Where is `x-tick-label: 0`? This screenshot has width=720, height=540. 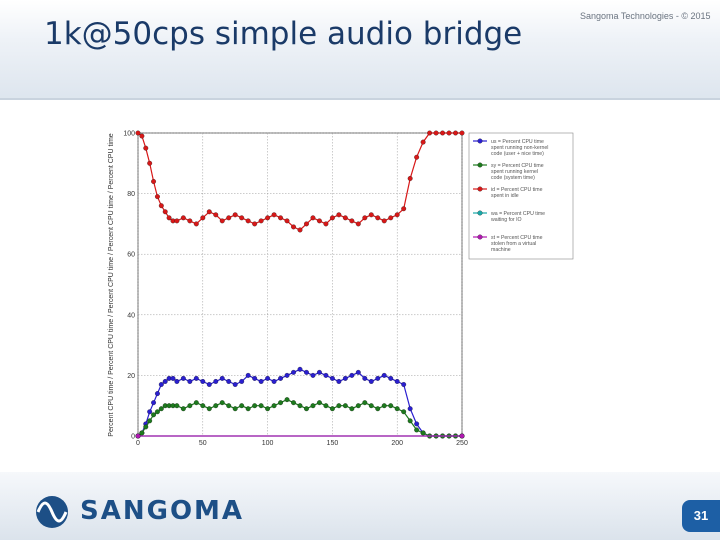 x-tick-label: 0 is located at coordinates (138, 443).